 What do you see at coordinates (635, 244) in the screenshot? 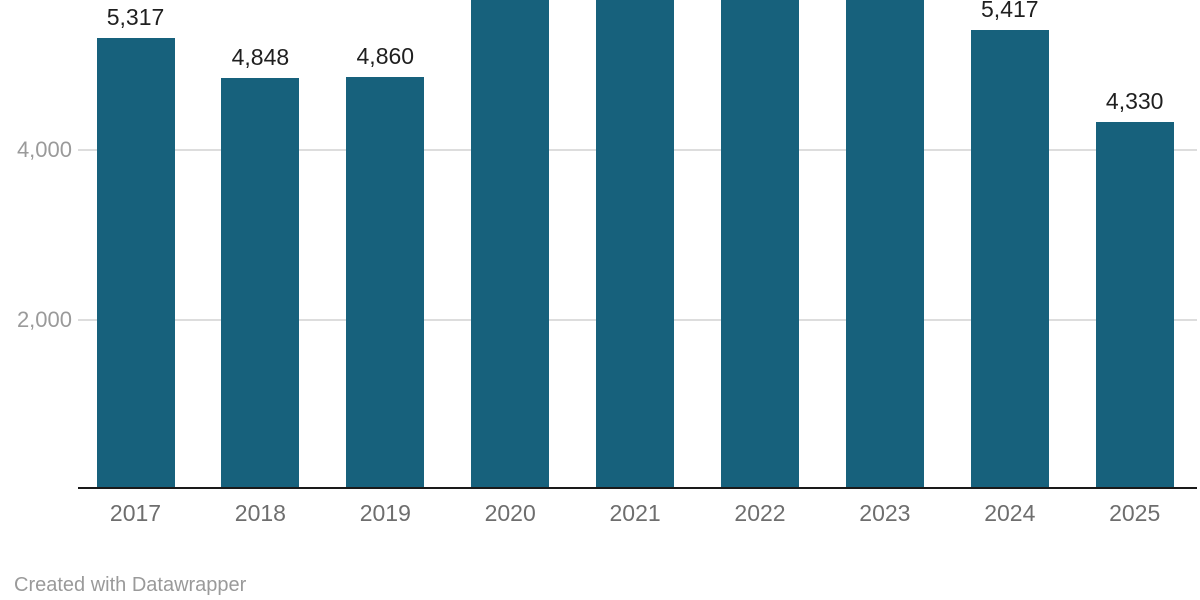
I see `bar-2021` at bounding box center [635, 244].